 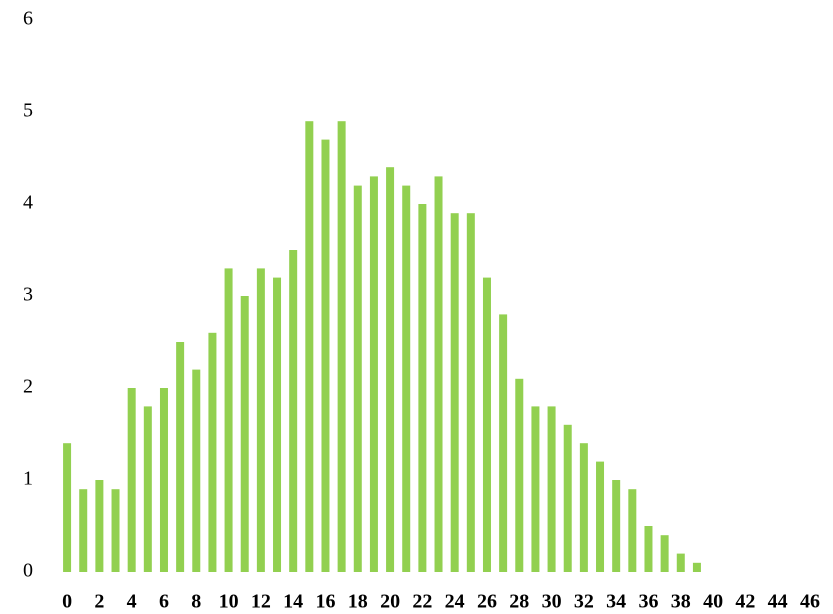 What do you see at coordinates (584, 602) in the screenshot?
I see `x-tick-label: 32` at bounding box center [584, 602].